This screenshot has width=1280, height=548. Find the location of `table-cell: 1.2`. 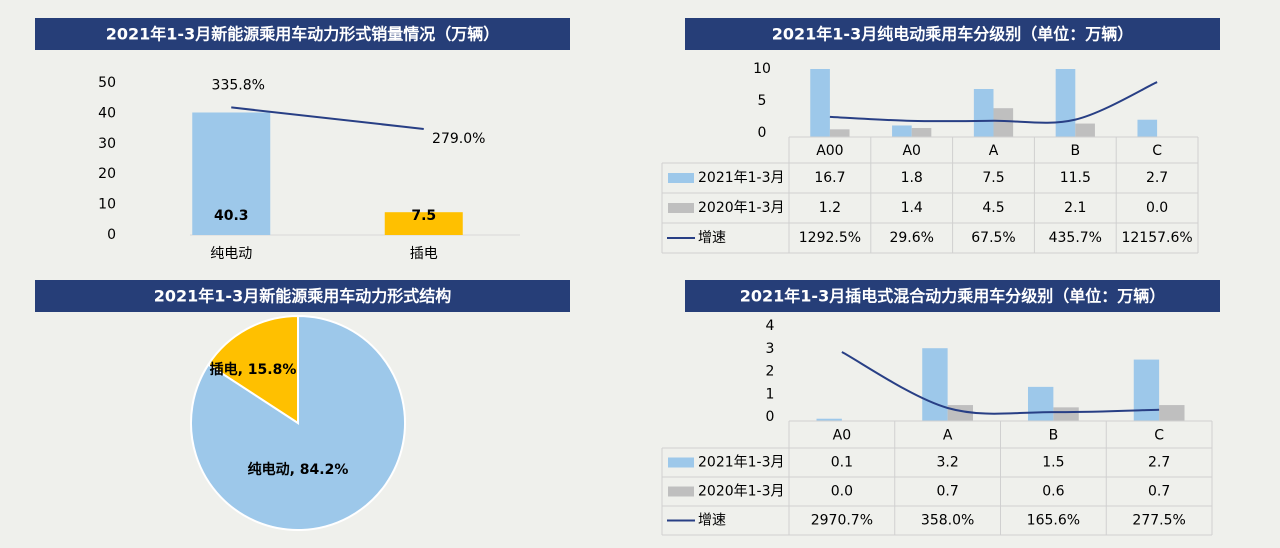

table-cell: 1.2 is located at coordinates (830, 208).